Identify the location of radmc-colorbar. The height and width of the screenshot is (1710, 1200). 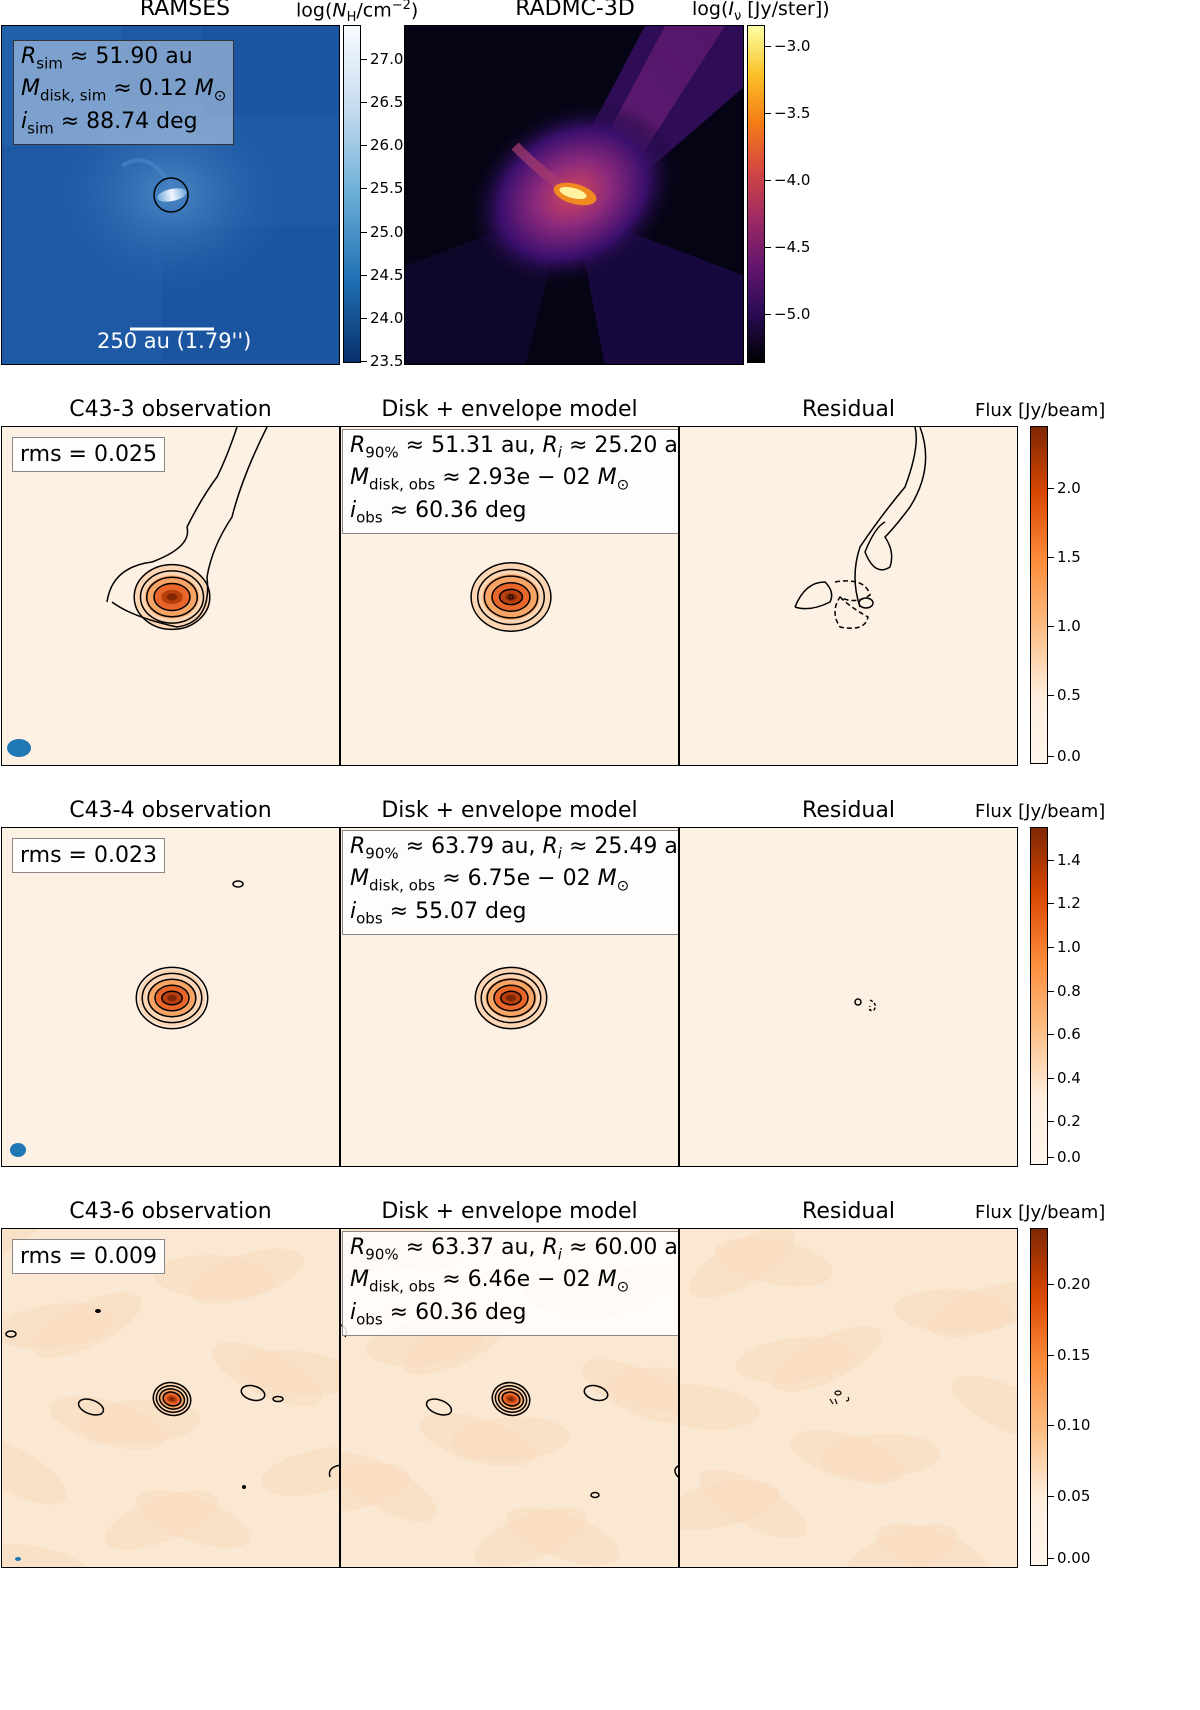
(756, 194).